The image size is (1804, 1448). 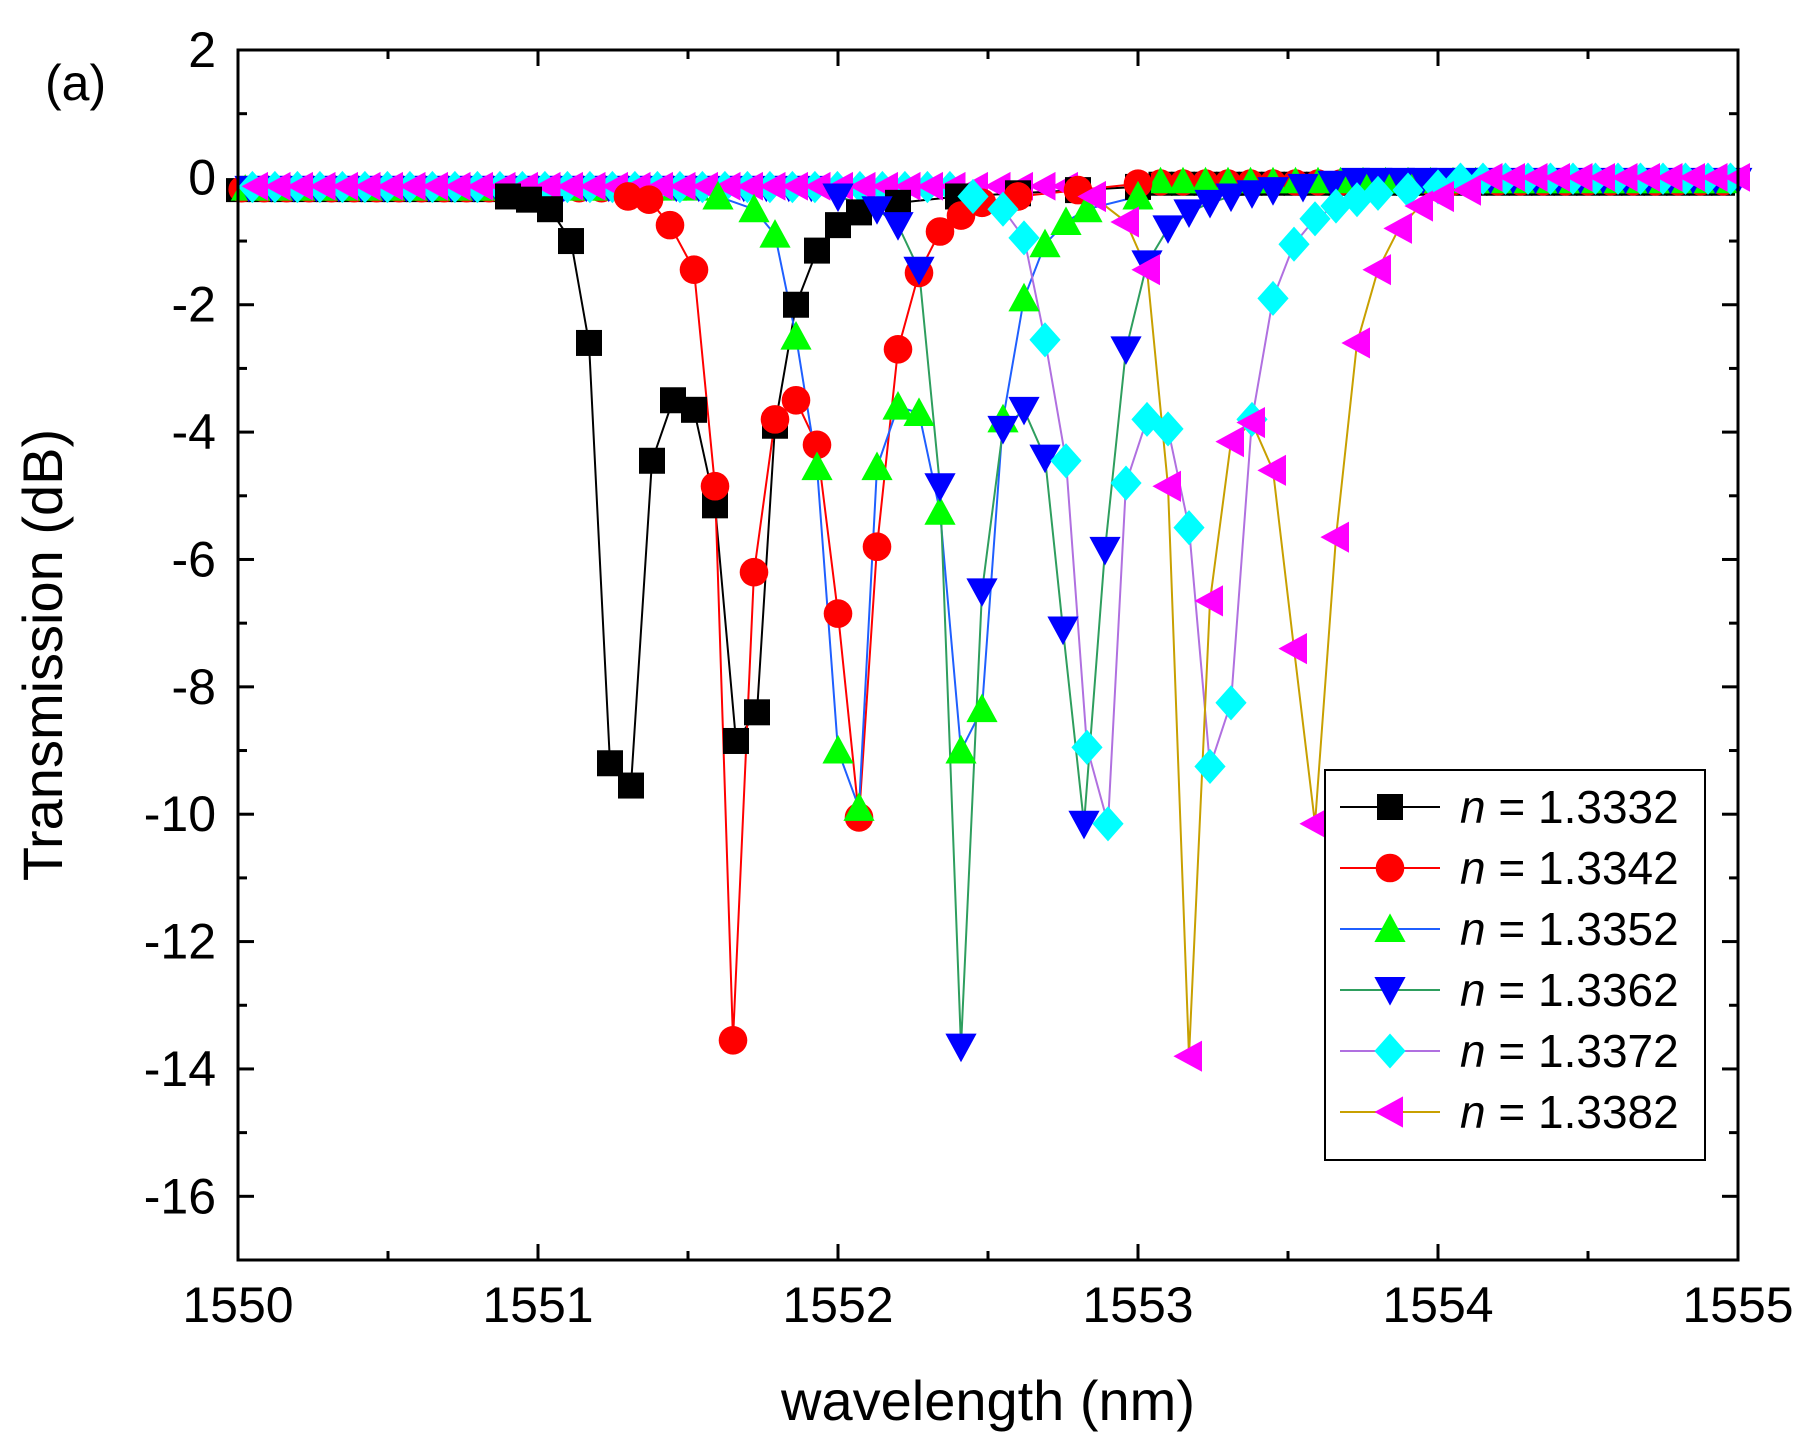 What do you see at coordinates (1569, 1051) in the screenshot?
I see `legend-label: n = 1.3372` at bounding box center [1569, 1051].